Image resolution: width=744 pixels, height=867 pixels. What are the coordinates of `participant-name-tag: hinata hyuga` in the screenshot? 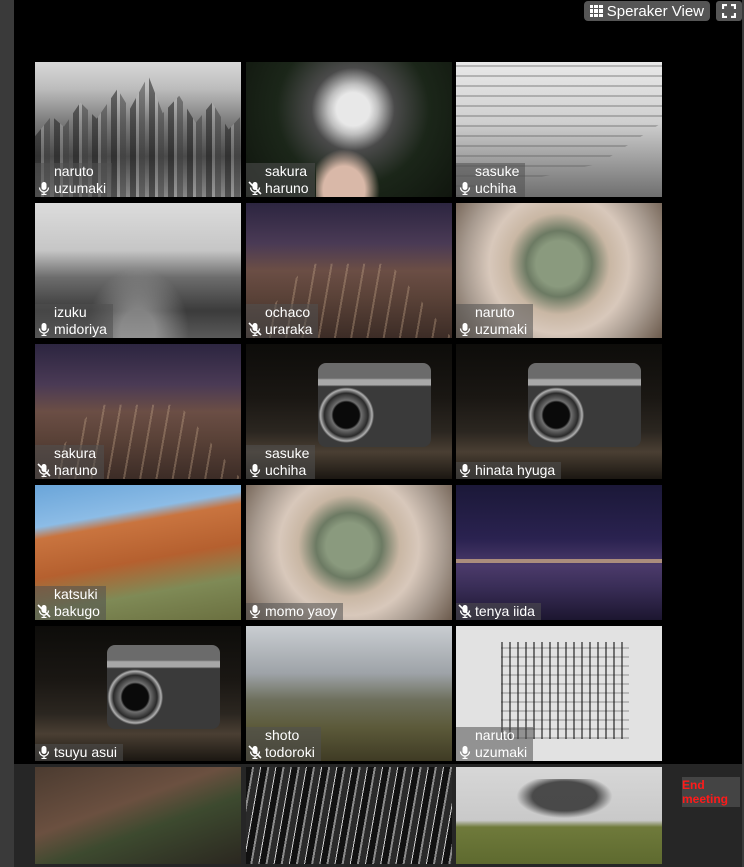 It's located at (509, 470).